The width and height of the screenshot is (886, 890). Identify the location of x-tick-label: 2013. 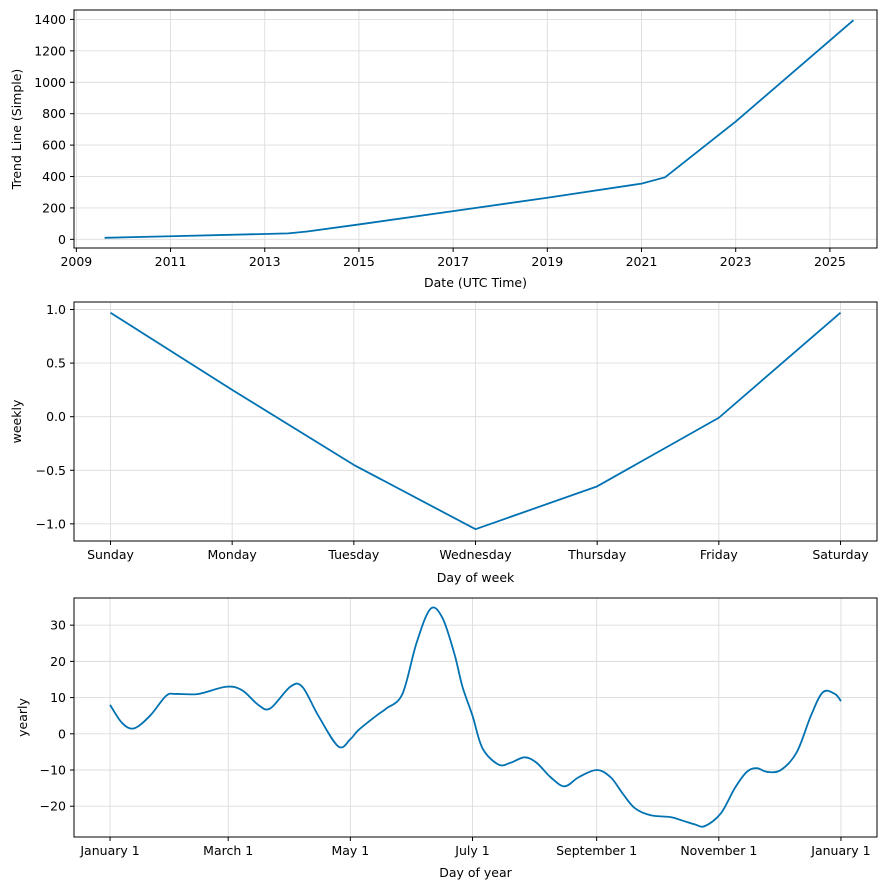
(265, 261).